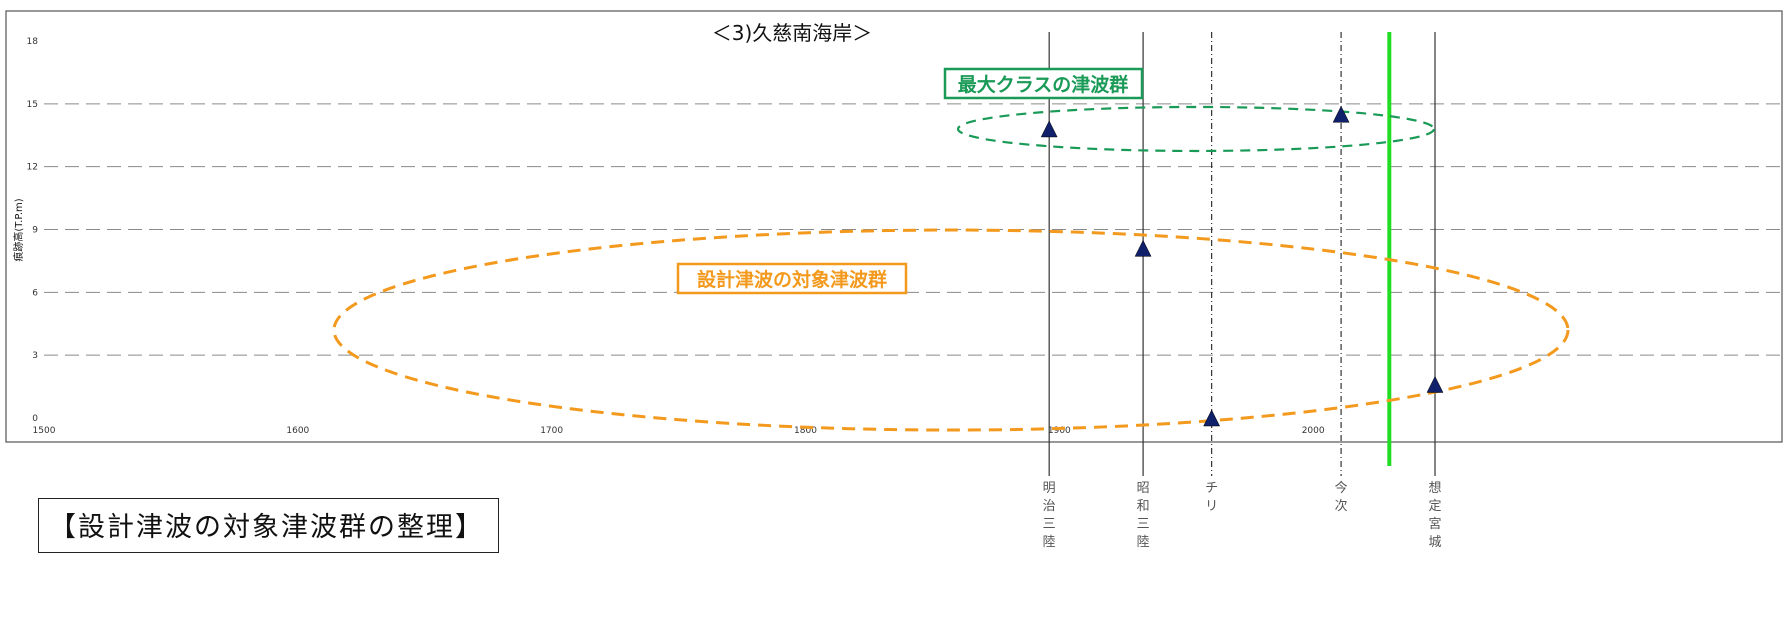  Describe the element at coordinates (32, 105) in the screenshot. I see `y-tick-label: 15` at that location.